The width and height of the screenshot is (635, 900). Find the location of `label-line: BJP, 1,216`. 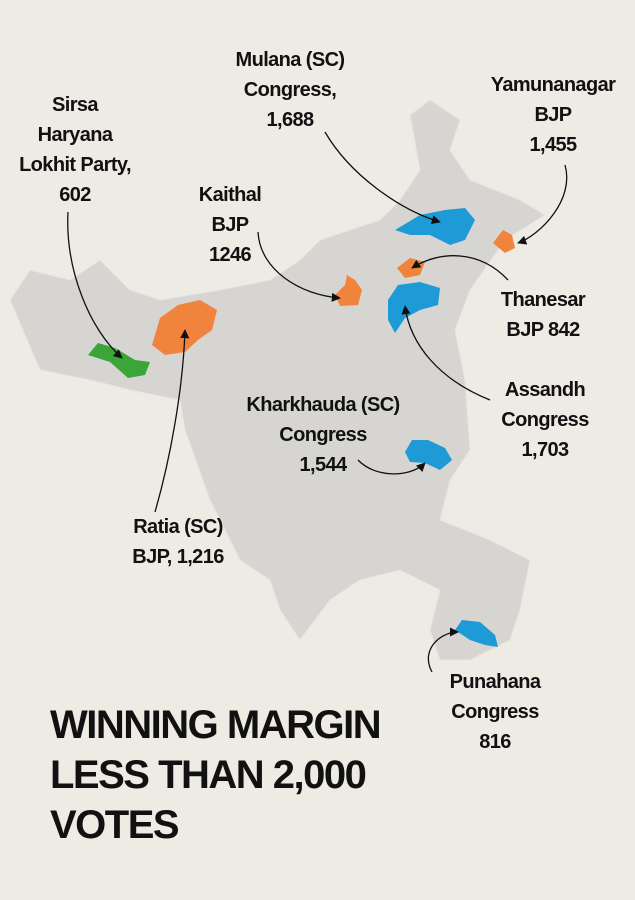

label-line: BJP, 1,216 is located at coordinates (178, 557).